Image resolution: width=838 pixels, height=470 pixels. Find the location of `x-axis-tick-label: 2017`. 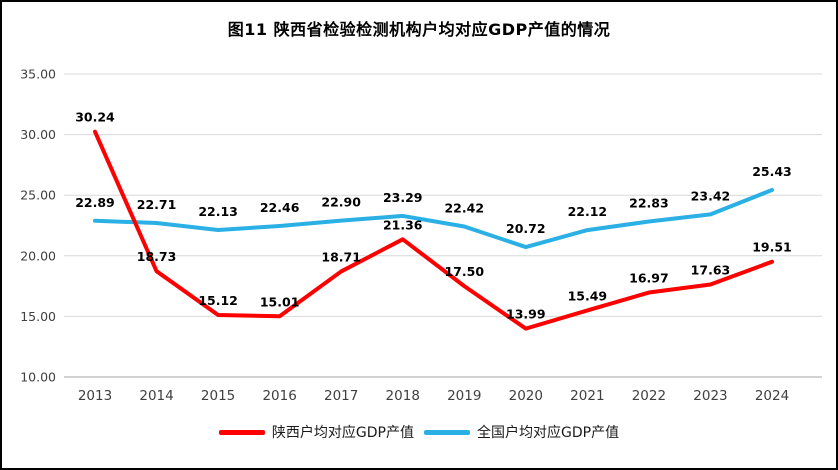

x-axis-tick-label: 2017 is located at coordinates (341, 396).